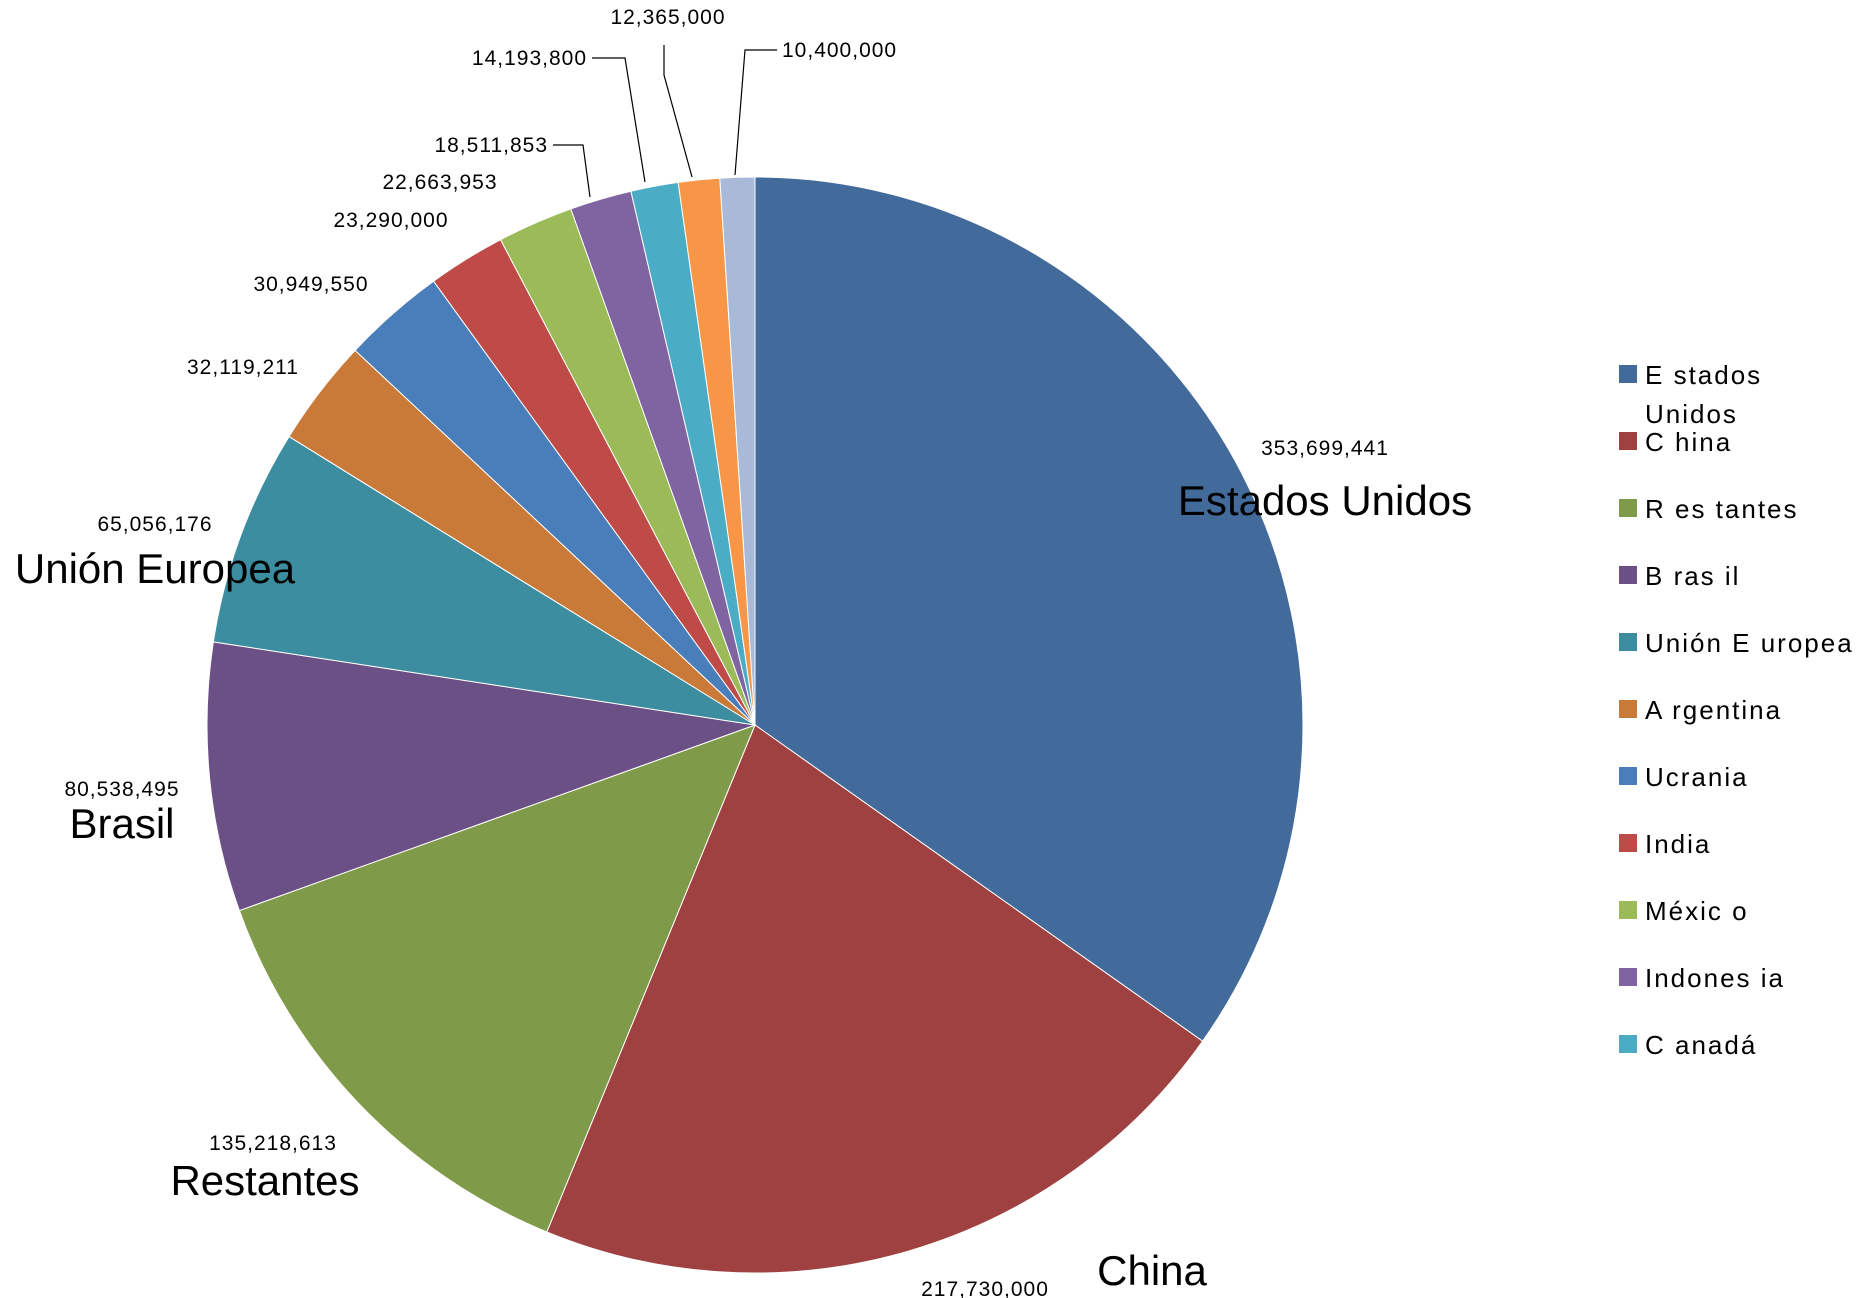 This screenshot has width=1856, height=1298. Describe the element at coordinates (243, 367) in the screenshot. I see `value-label-argentina: 32,119,211` at that location.